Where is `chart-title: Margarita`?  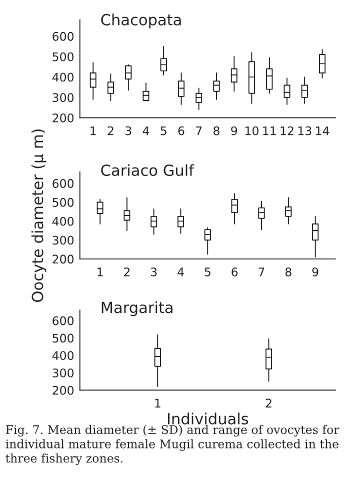 chart-title: Margarita is located at coordinates (137, 308).